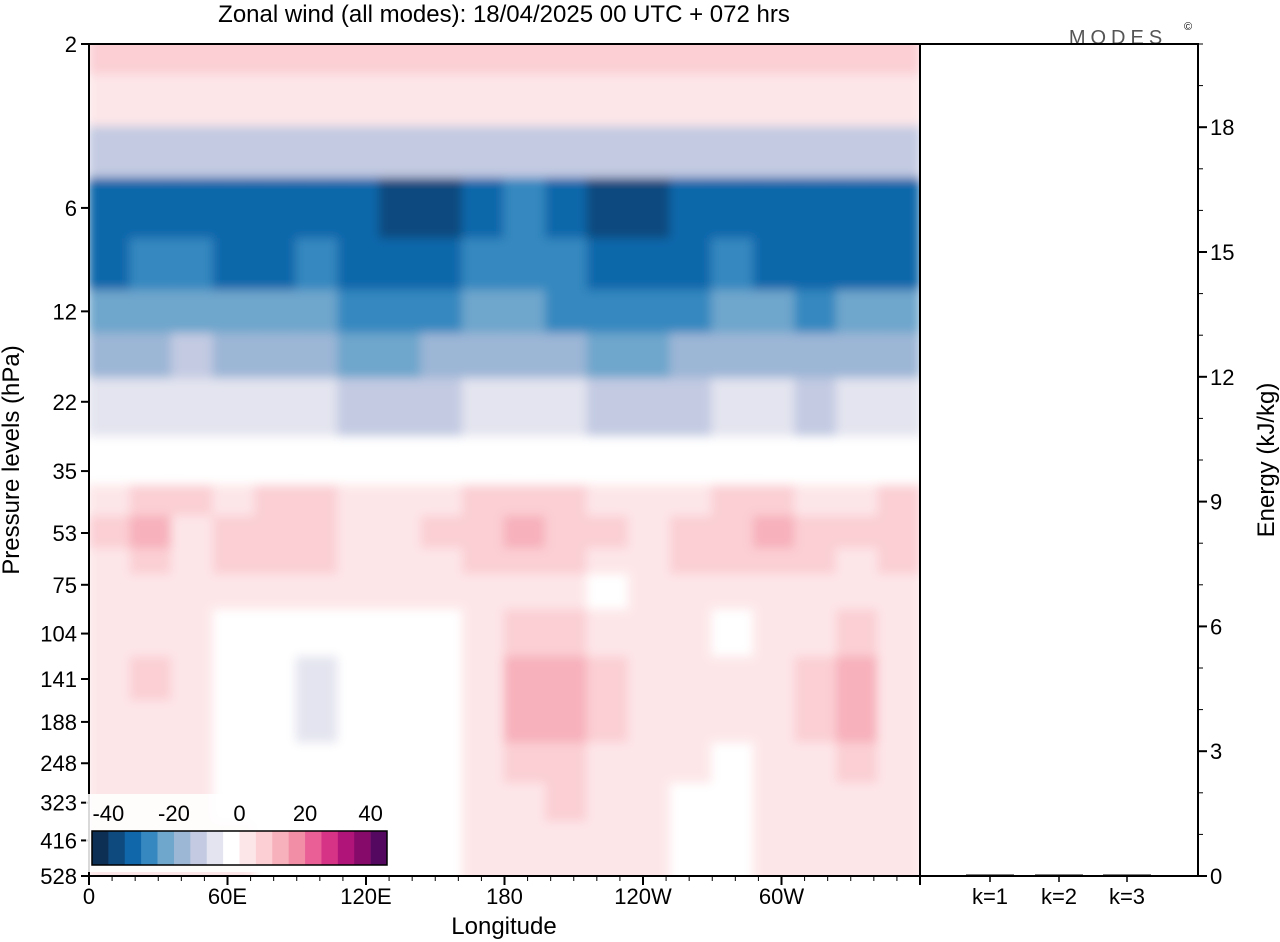 The width and height of the screenshot is (1280, 942). What do you see at coordinates (58, 679) in the screenshot?
I see `y-tick-label: 141` at bounding box center [58, 679].